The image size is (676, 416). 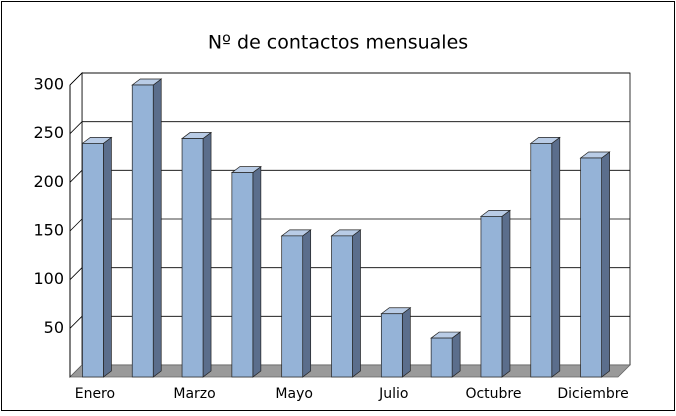 What do you see at coordinates (194, 394) in the screenshot?
I see `x-tick-label: Marzo` at bounding box center [194, 394].